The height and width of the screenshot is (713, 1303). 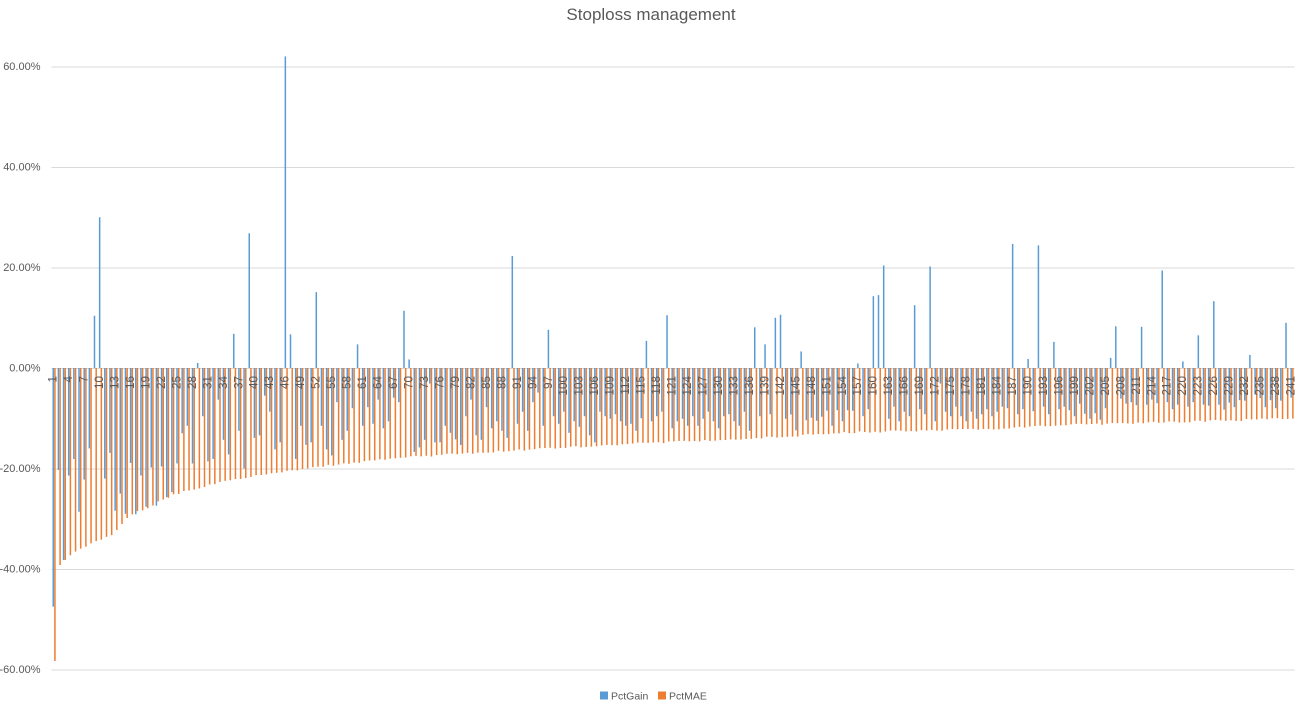 I want to click on svg-text: 43, so click(x=269, y=382).